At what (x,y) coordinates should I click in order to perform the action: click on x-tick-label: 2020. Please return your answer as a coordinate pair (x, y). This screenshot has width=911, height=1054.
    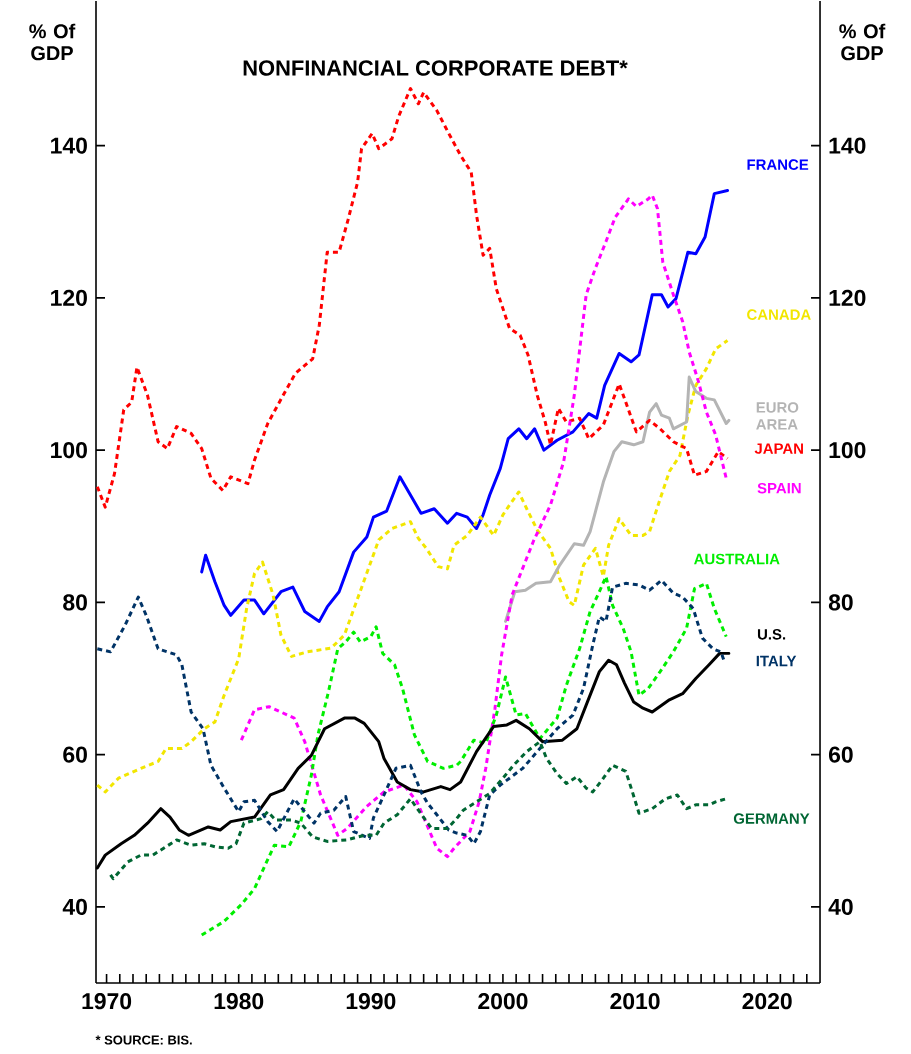
    Looking at the image, I should click on (767, 1001).